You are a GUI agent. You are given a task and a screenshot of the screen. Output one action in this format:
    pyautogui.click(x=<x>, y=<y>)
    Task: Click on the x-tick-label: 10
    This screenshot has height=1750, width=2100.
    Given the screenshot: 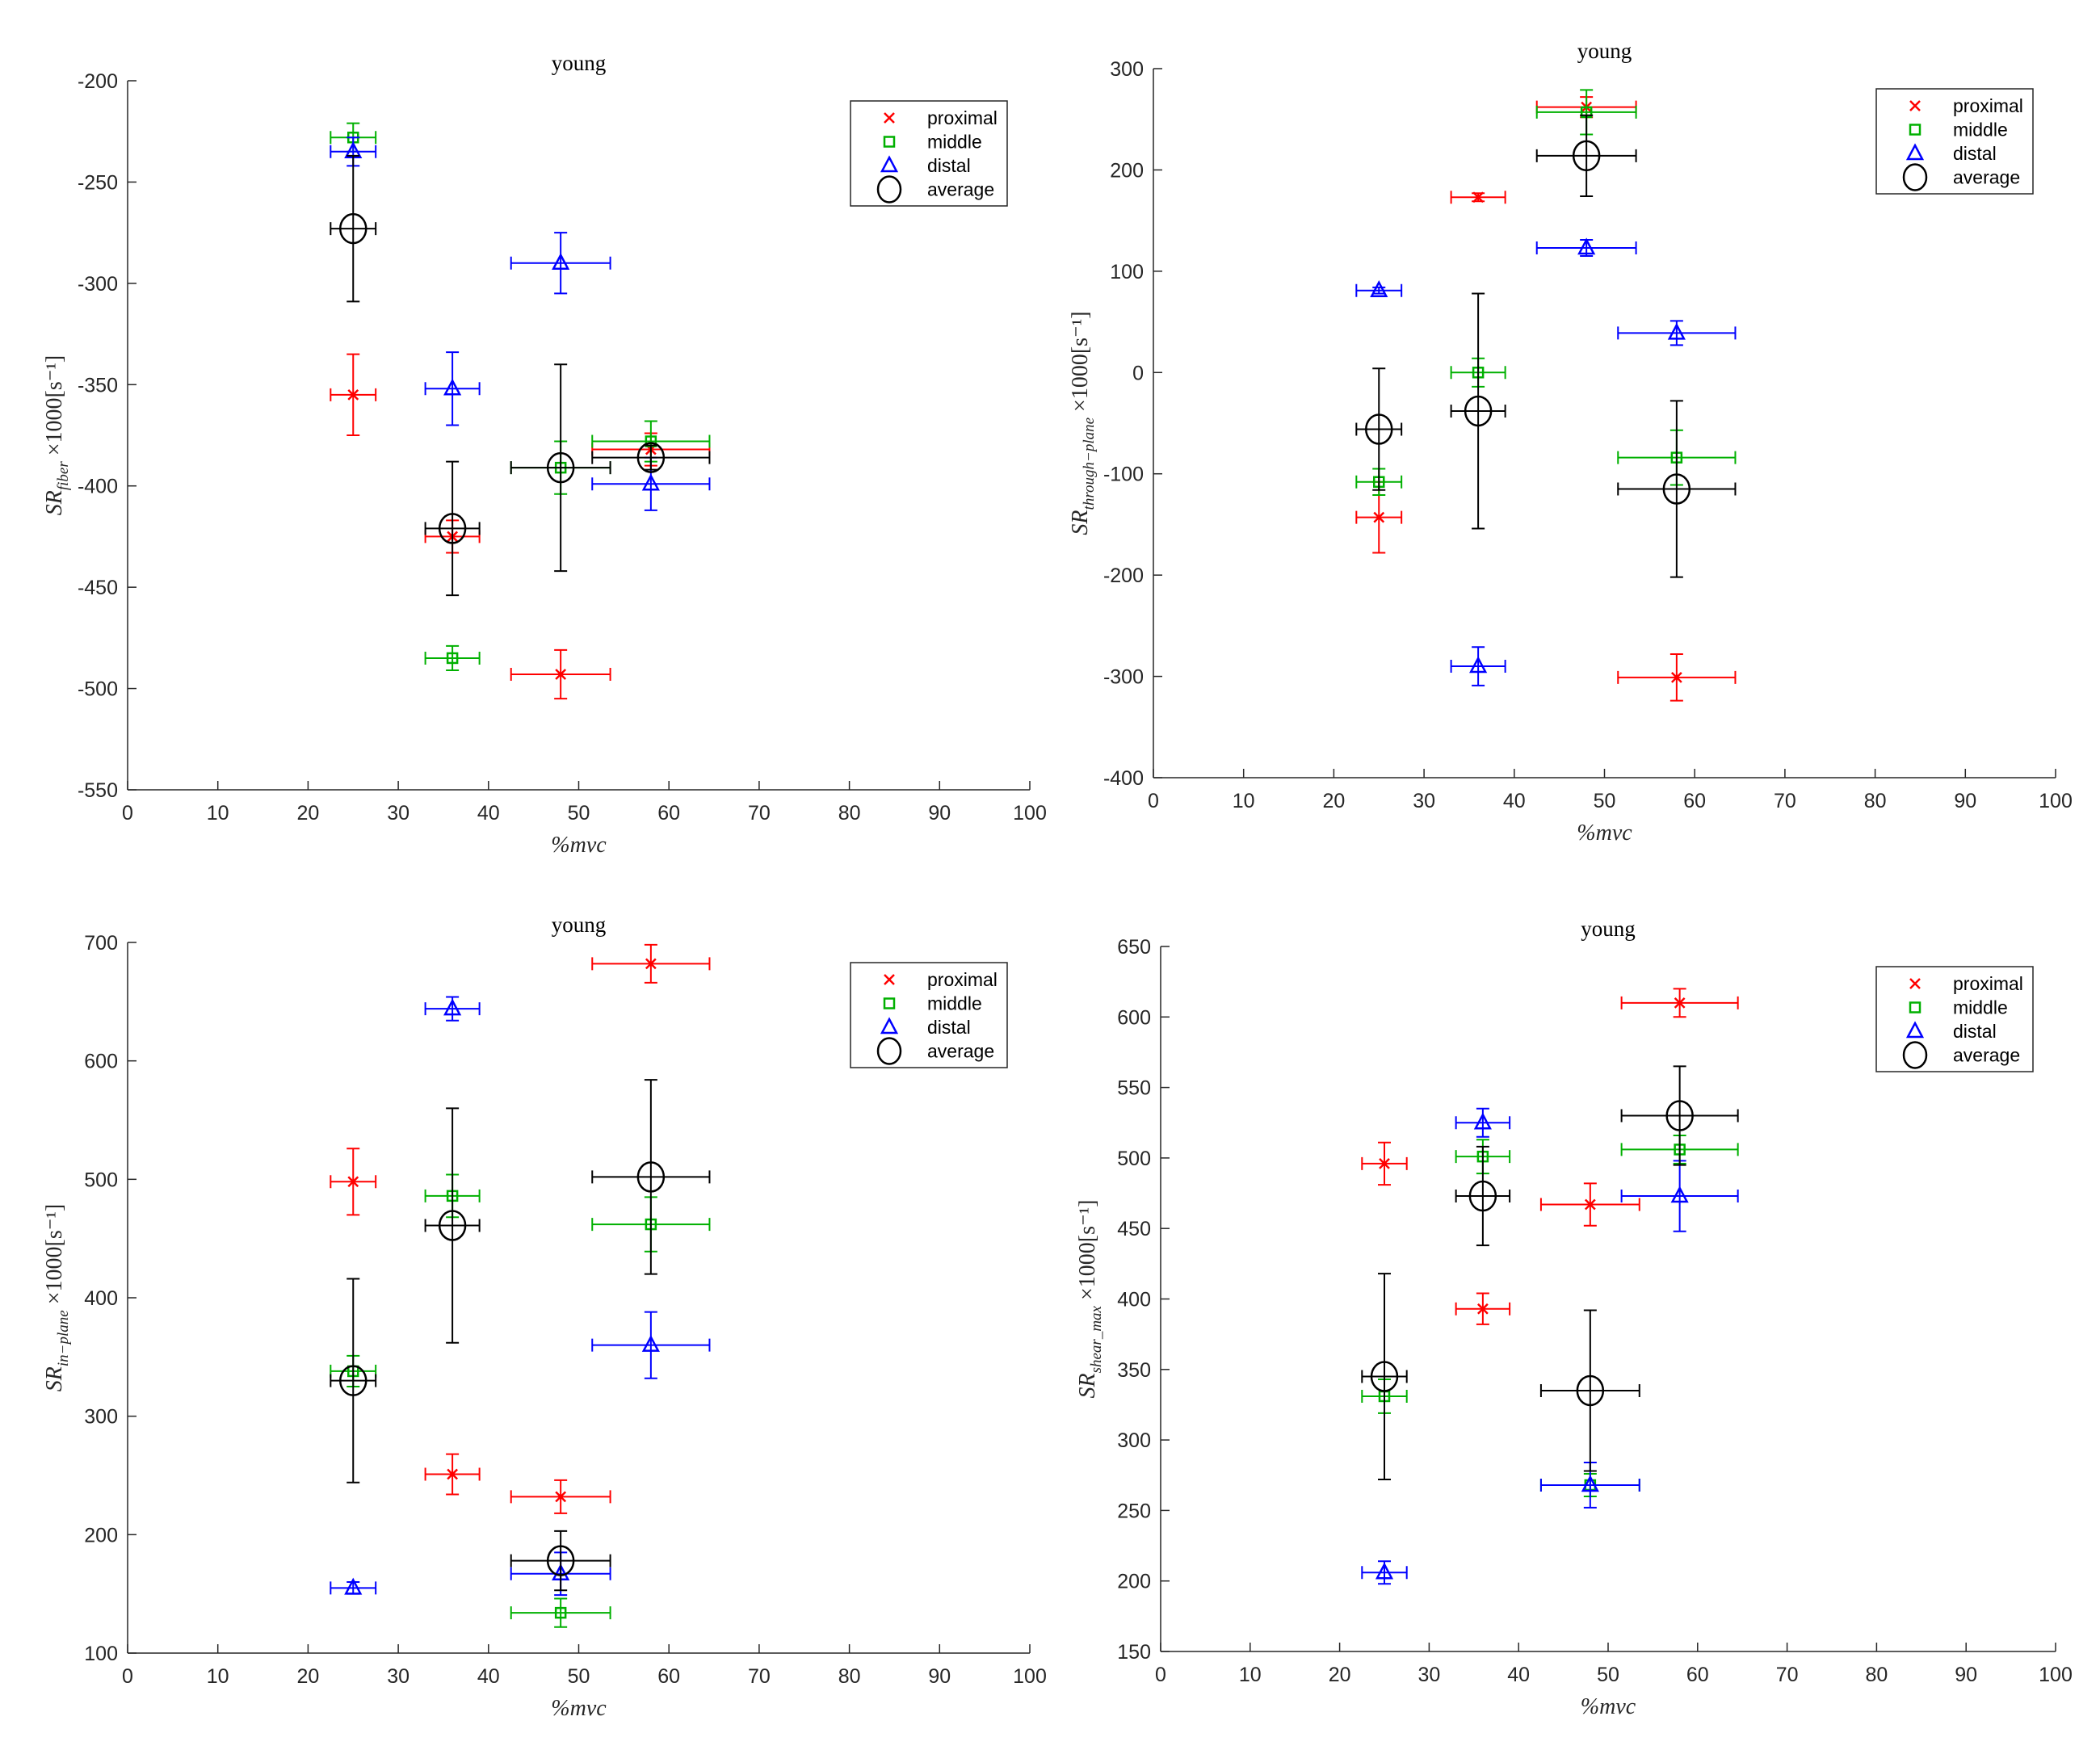 What is the action you would take?
    pyautogui.click(x=1250, y=1675)
    